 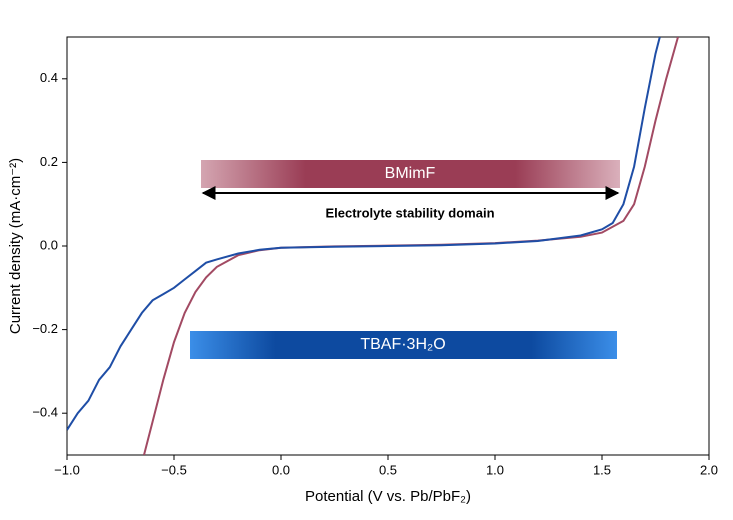 I want to click on y-tick-label: 0.0, so click(x=49, y=244).